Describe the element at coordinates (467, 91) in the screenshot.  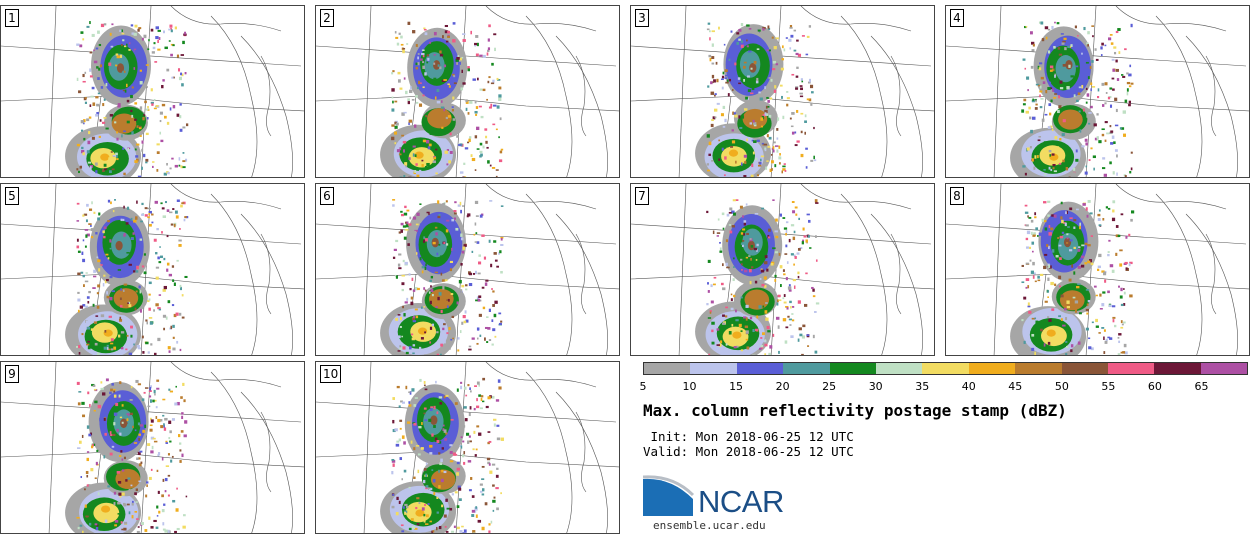
I see `ensemble-member-panel-2: 2` at that location.